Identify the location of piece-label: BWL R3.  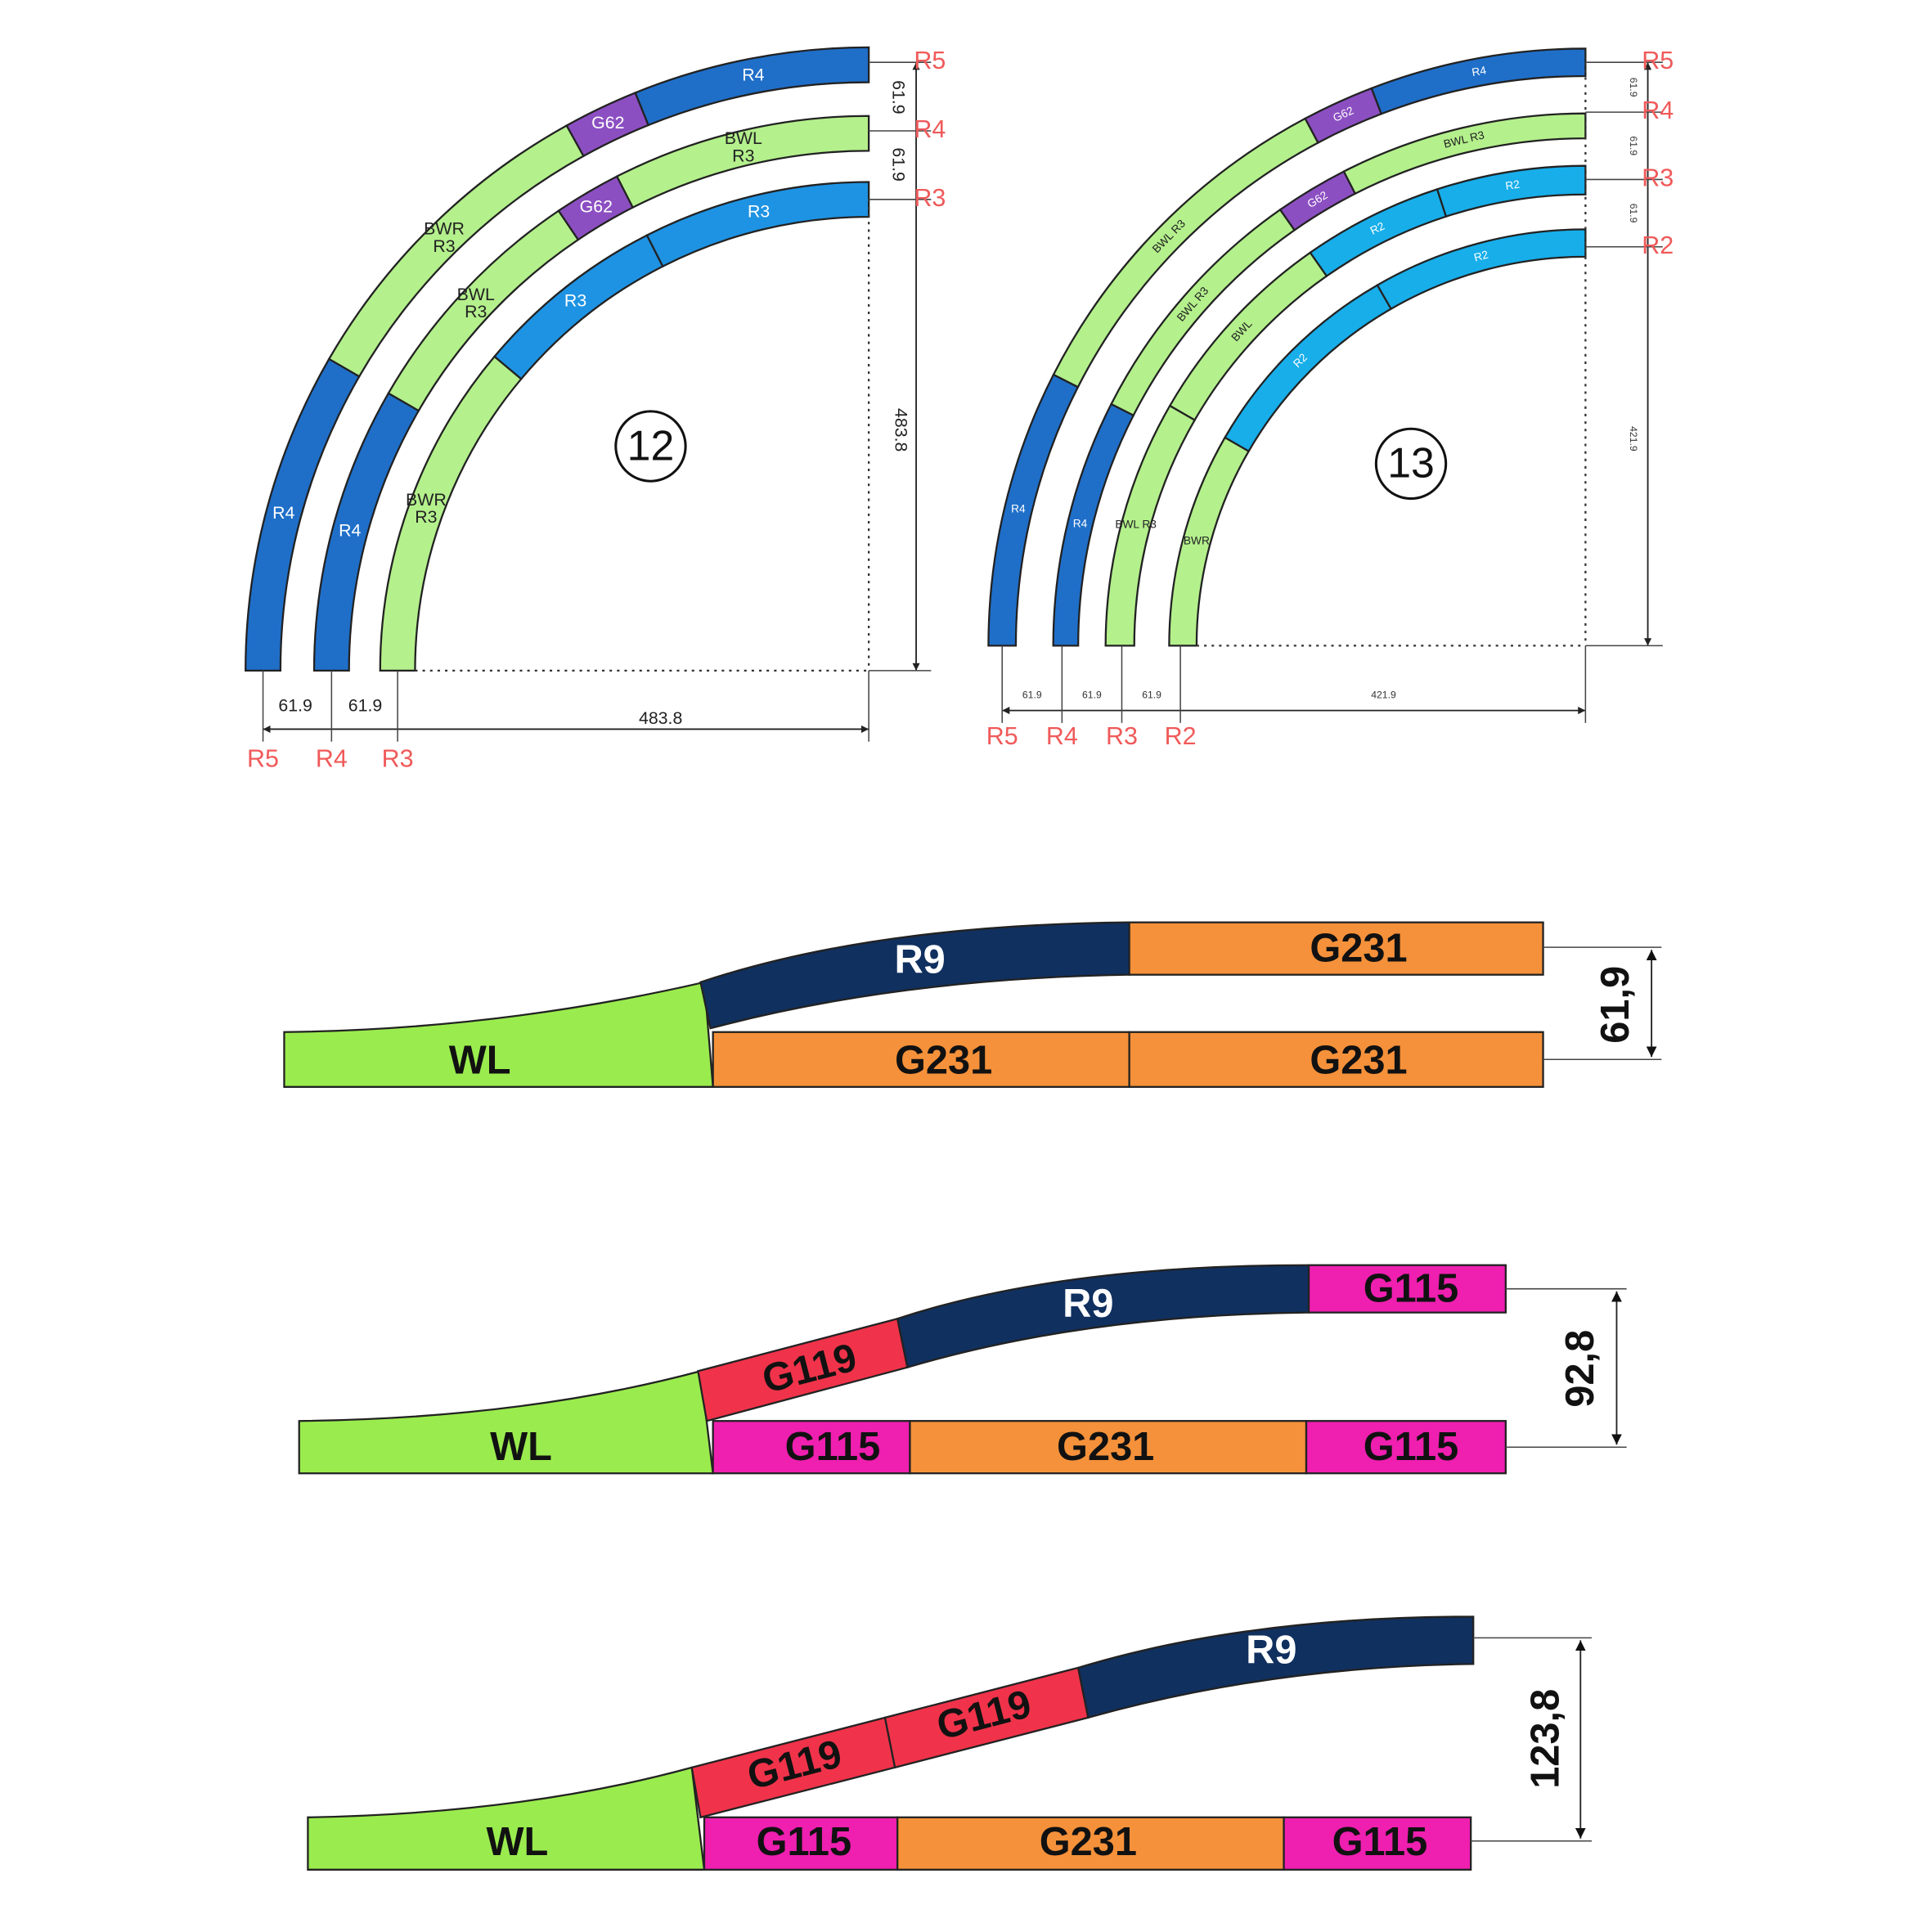
(1136, 525).